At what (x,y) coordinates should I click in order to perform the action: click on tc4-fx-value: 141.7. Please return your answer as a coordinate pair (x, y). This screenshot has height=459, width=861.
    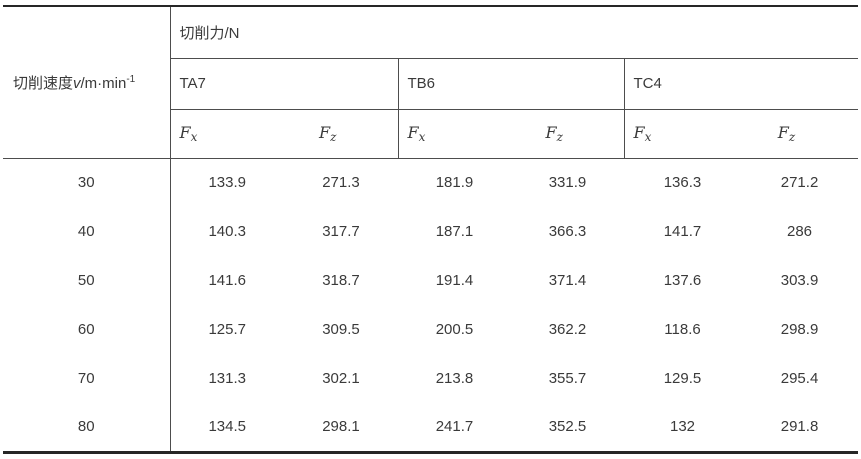
    Looking at the image, I should click on (682, 231).